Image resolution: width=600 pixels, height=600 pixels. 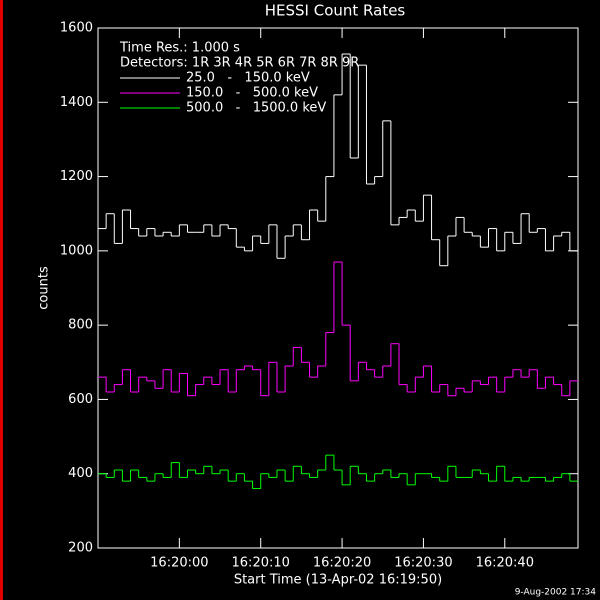 I want to click on chart-title: HESSI Count Rates, so click(x=335, y=11).